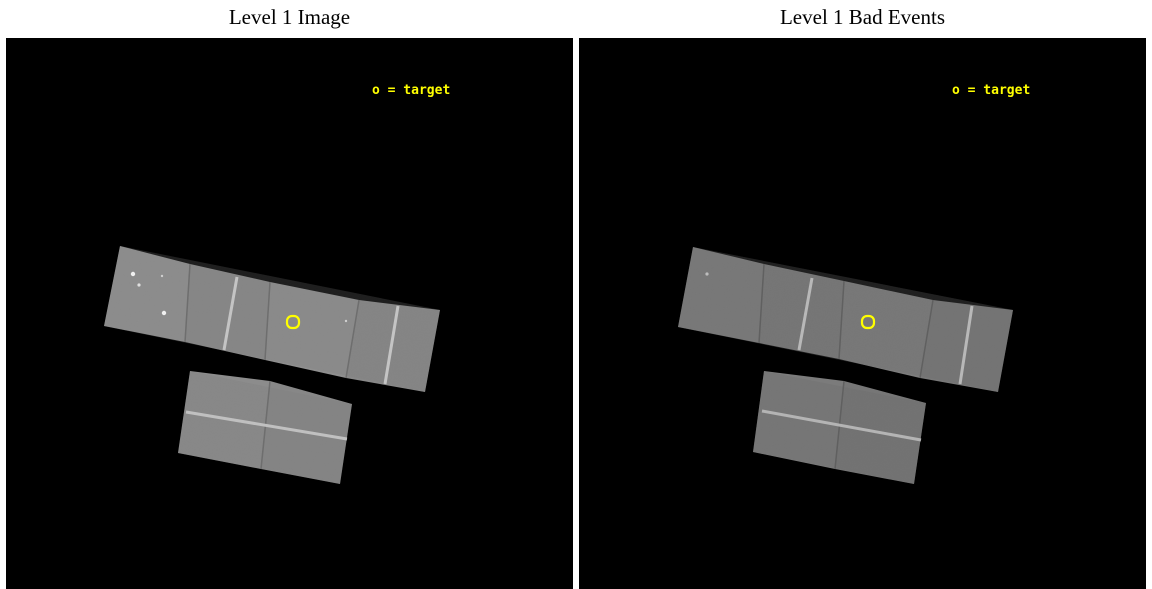 Image resolution: width=1152 pixels, height=589 pixels. Describe the element at coordinates (289, 17) in the screenshot. I see `panel-title: Level 1 Image` at that location.